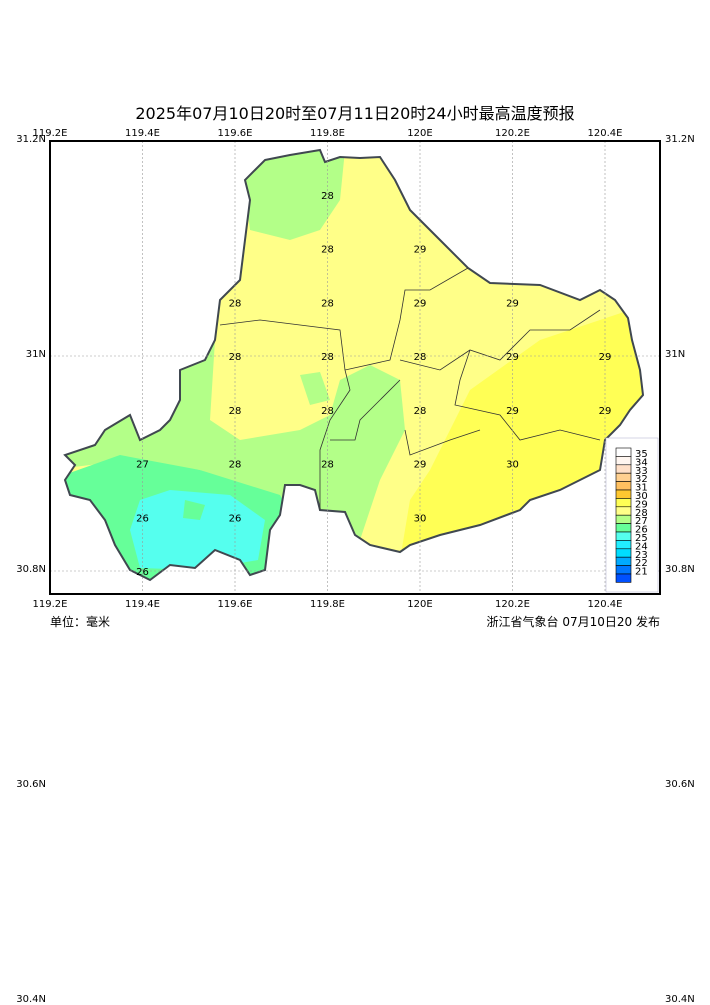 This screenshot has height=1005, width=710. What do you see at coordinates (641, 488) in the screenshot?
I see `legend-label: 31` at bounding box center [641, 488].